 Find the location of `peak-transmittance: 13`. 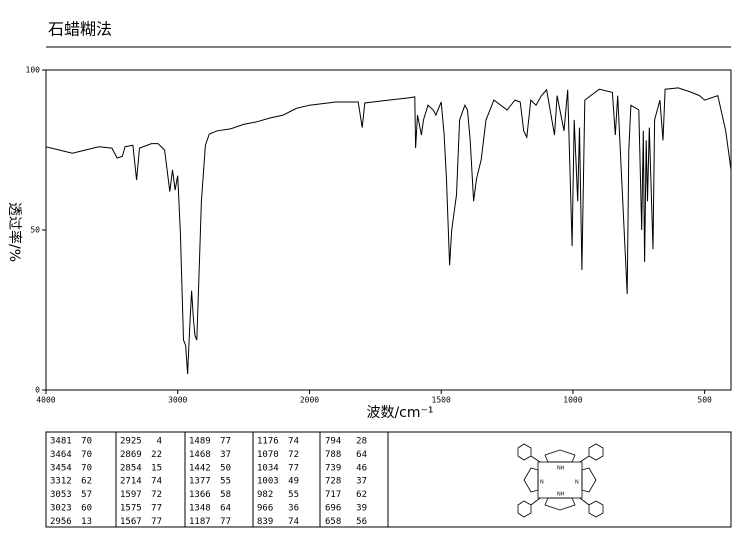

peak-transmittance: 13 is located at coordinates (86, 522).